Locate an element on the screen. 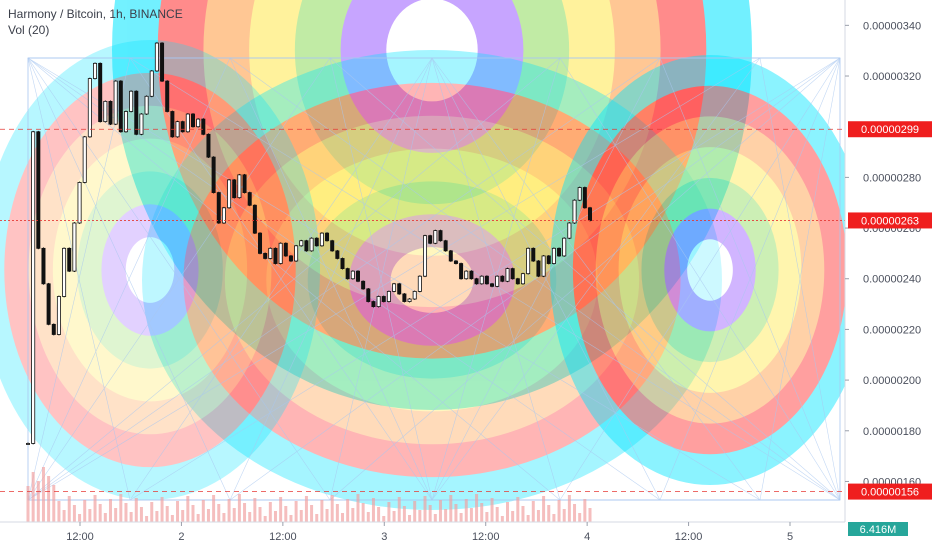 This screenshot has height=550, width=932. price-axis-label: 0.00000280 is located at coordinates (892, 178).